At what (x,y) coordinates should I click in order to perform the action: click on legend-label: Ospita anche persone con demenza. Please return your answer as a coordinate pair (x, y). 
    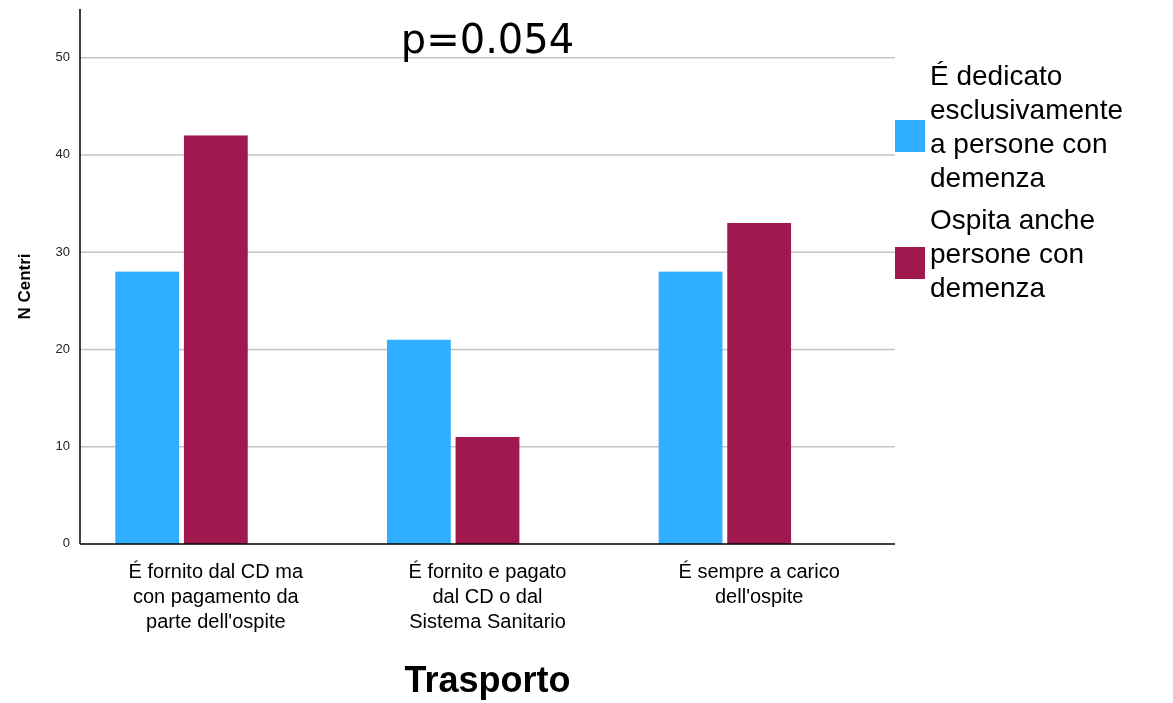
    Looking at the image, I should click on (1012, 253).